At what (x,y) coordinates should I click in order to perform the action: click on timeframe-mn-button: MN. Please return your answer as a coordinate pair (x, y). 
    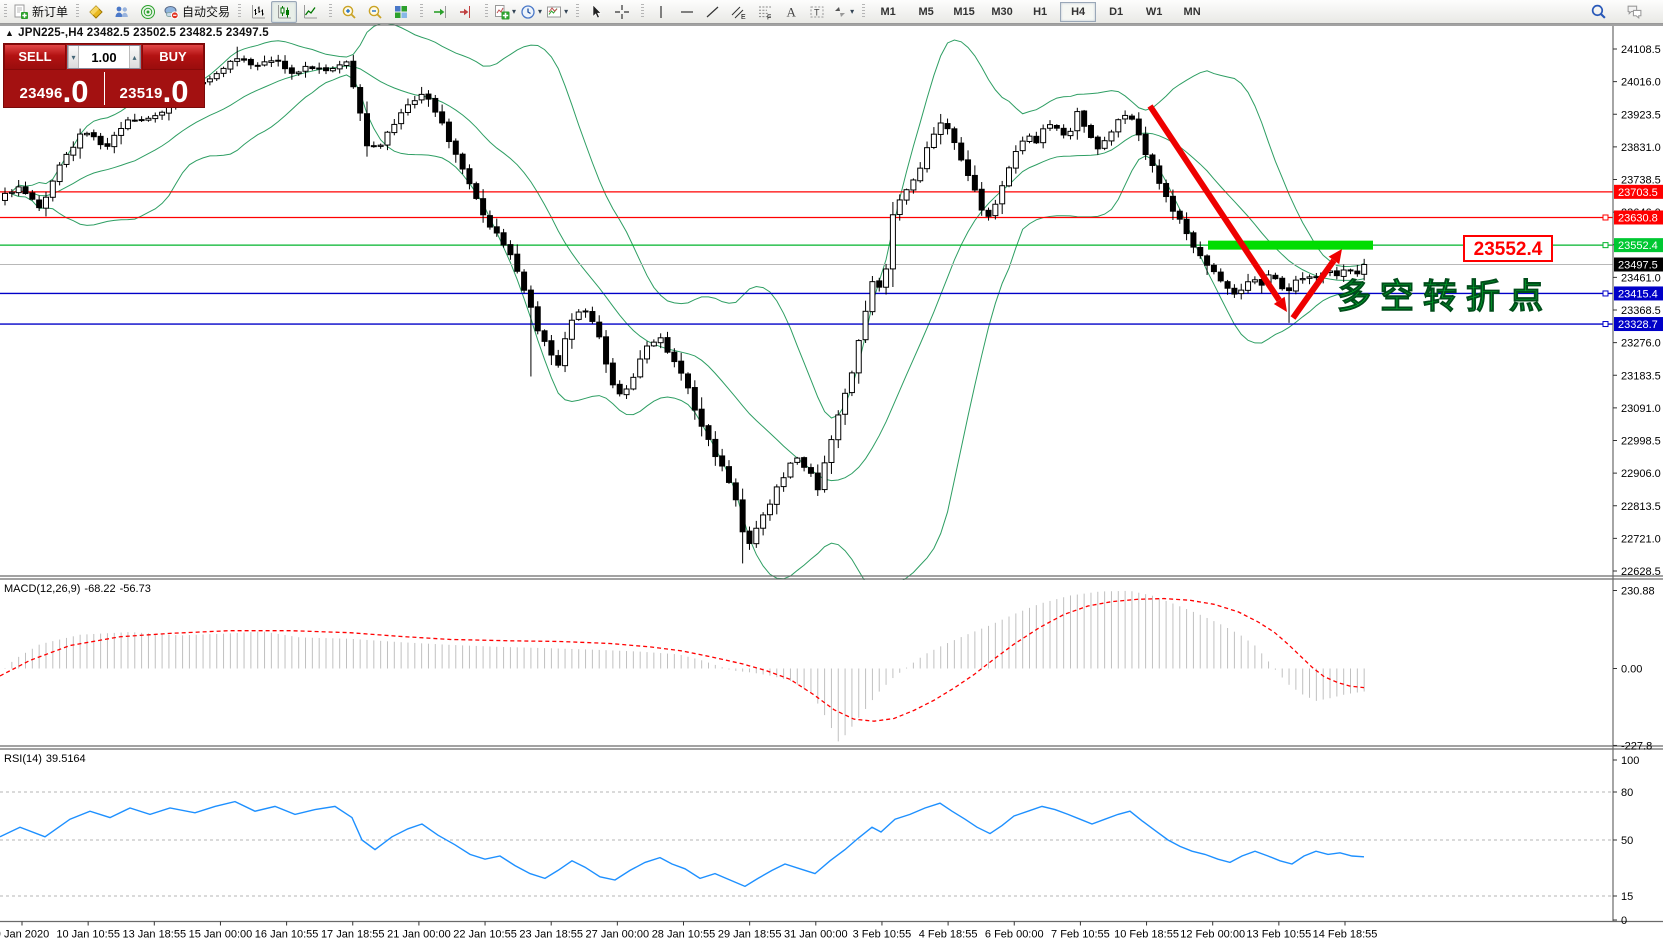
    Looking at the image, I should click on (1192, 11).